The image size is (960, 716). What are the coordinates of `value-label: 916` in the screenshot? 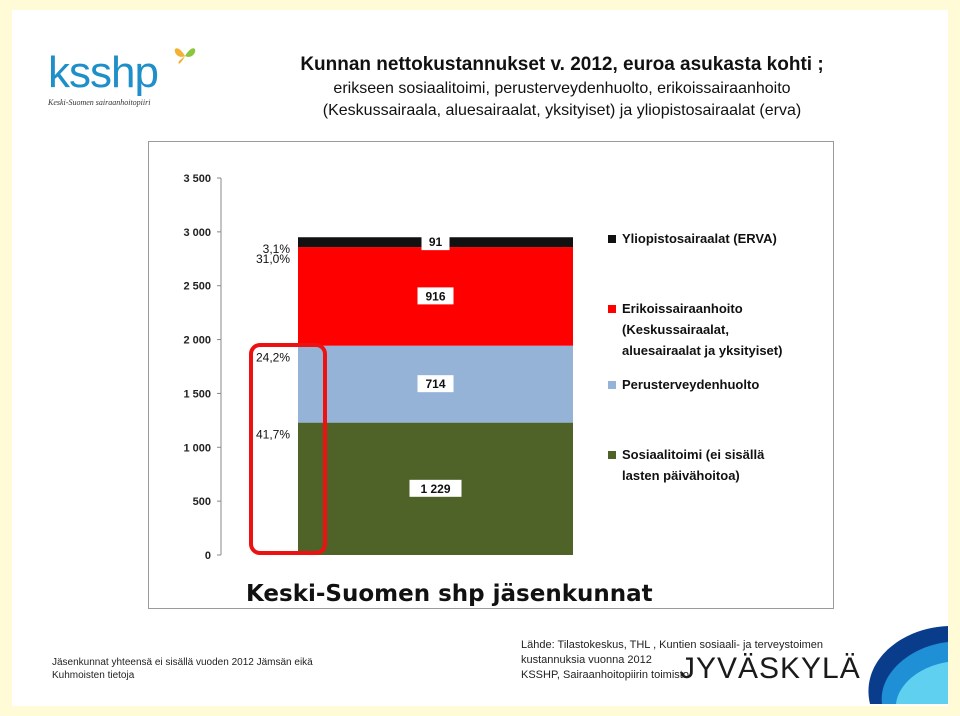 It's located at (435, 296).